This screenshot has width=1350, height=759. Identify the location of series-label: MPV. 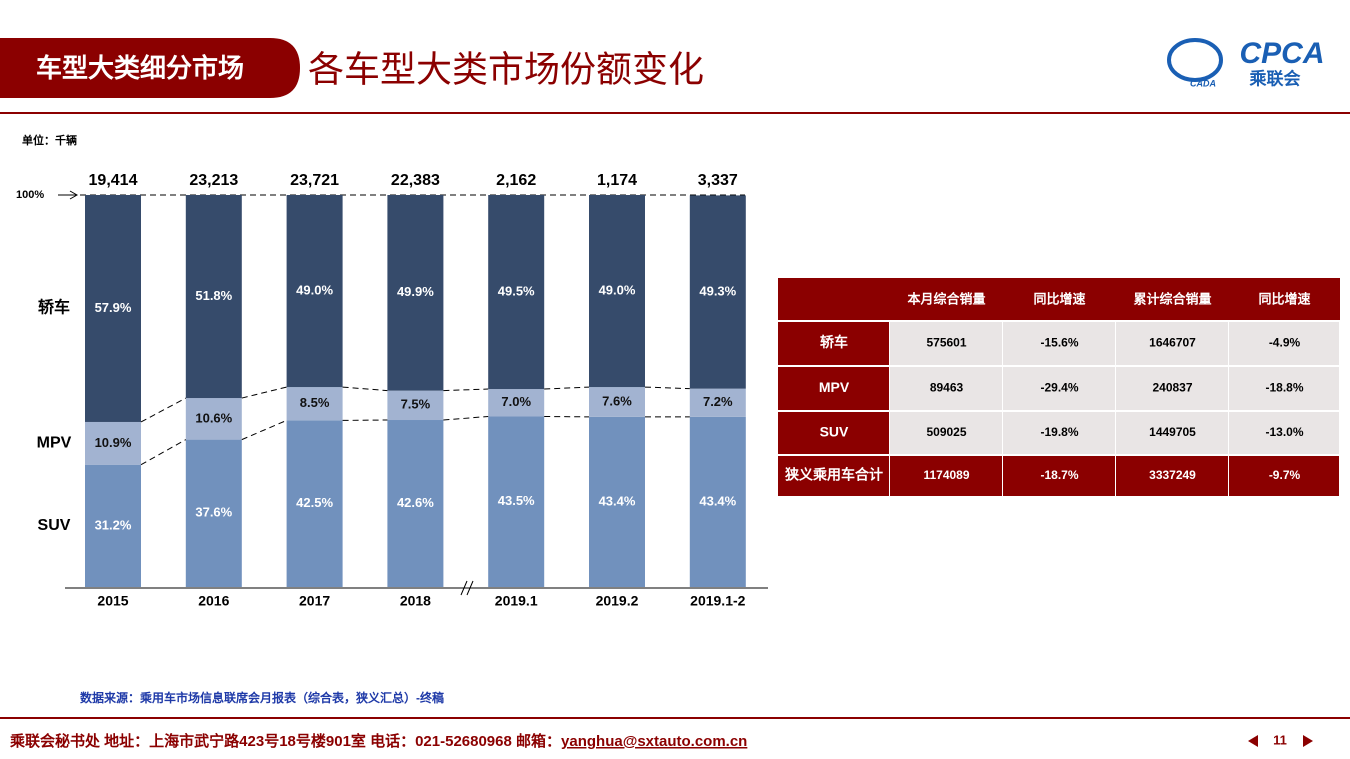
(54, 443).